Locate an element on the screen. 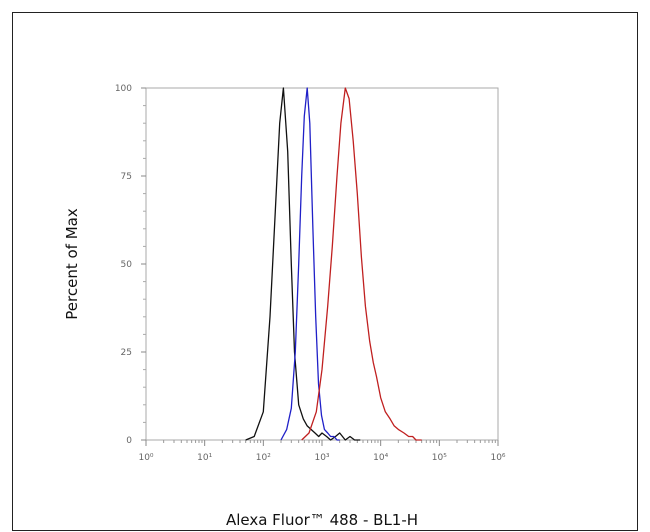  y-tick-label: 0 is located at coordinates (129, 441).